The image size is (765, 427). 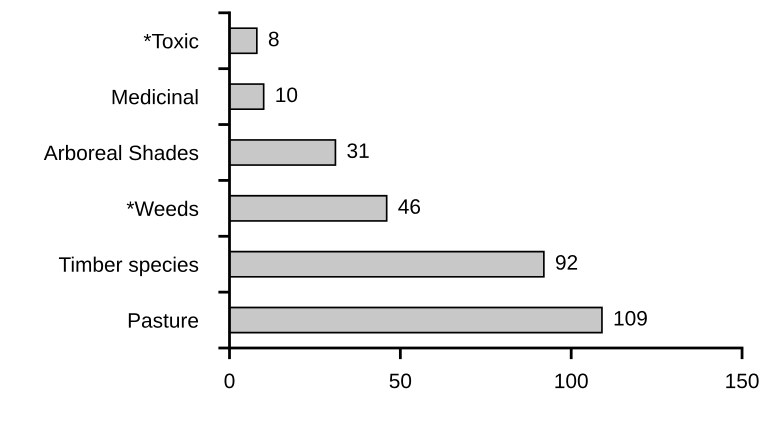 I want to click on data-label: 31, so click(x=358, y=150).